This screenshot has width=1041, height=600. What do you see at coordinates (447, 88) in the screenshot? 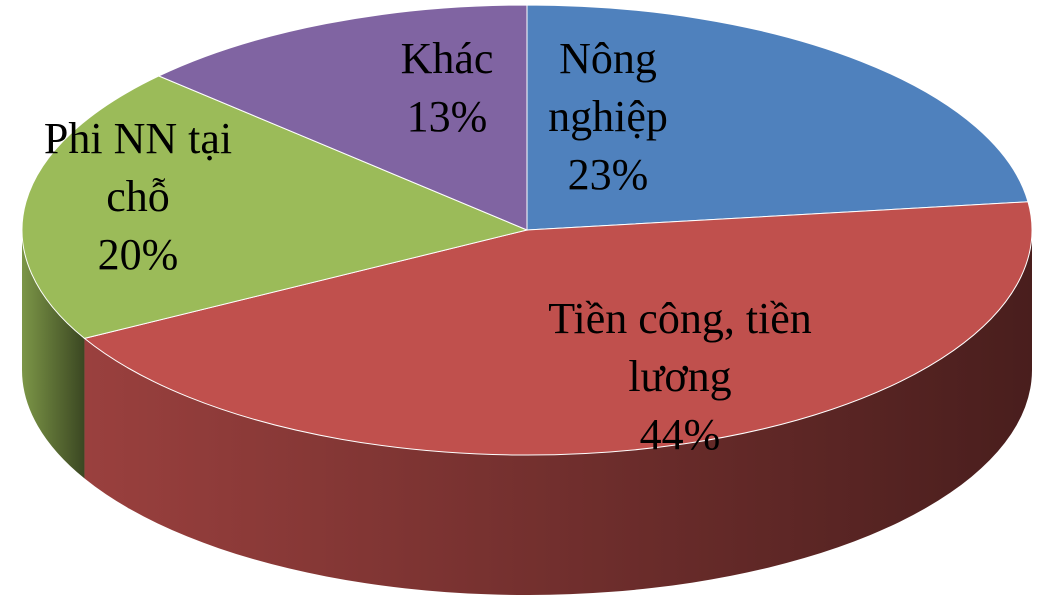
I see `slice-label: Khác 13%` at bounding box center [447, 88].